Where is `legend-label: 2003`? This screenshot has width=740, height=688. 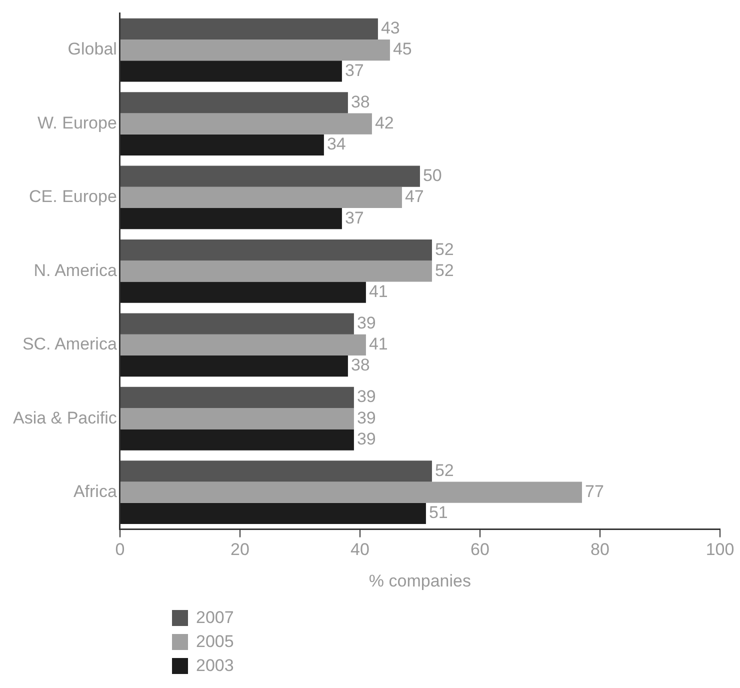 legend-label: 2003 is located at coordinates (215, 666).